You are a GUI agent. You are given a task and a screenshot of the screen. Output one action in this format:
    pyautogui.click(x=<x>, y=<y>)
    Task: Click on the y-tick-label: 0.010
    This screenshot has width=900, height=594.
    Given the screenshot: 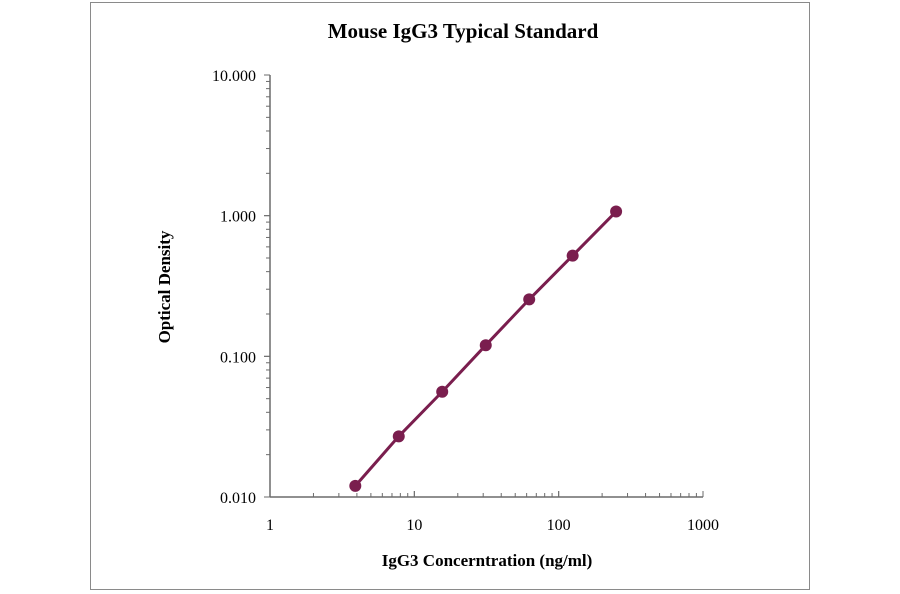 What is the action you would take?
    pyautogui.click(x=238, y=498)
    